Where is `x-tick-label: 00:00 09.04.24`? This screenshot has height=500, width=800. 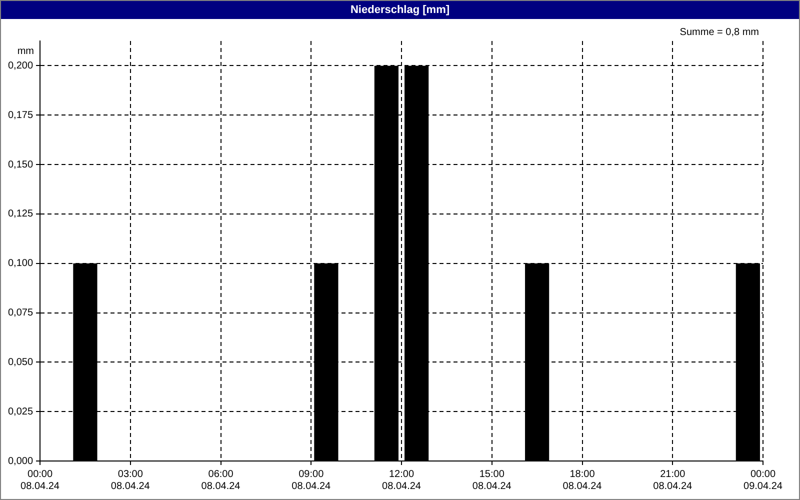 x-tick-label: 00:00 09.04.24 is located at coordinates (763, 480).